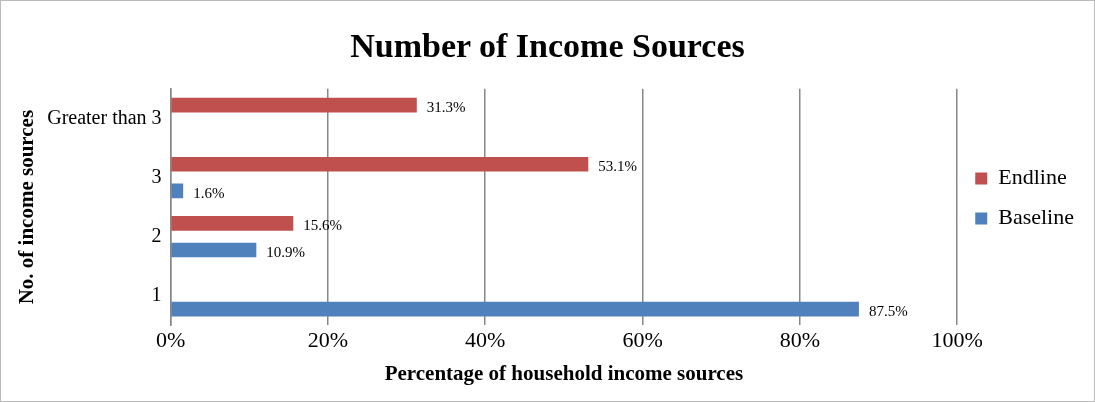  I want to click on x-axis-title: Percentage of household income sources, so click(564, 372).